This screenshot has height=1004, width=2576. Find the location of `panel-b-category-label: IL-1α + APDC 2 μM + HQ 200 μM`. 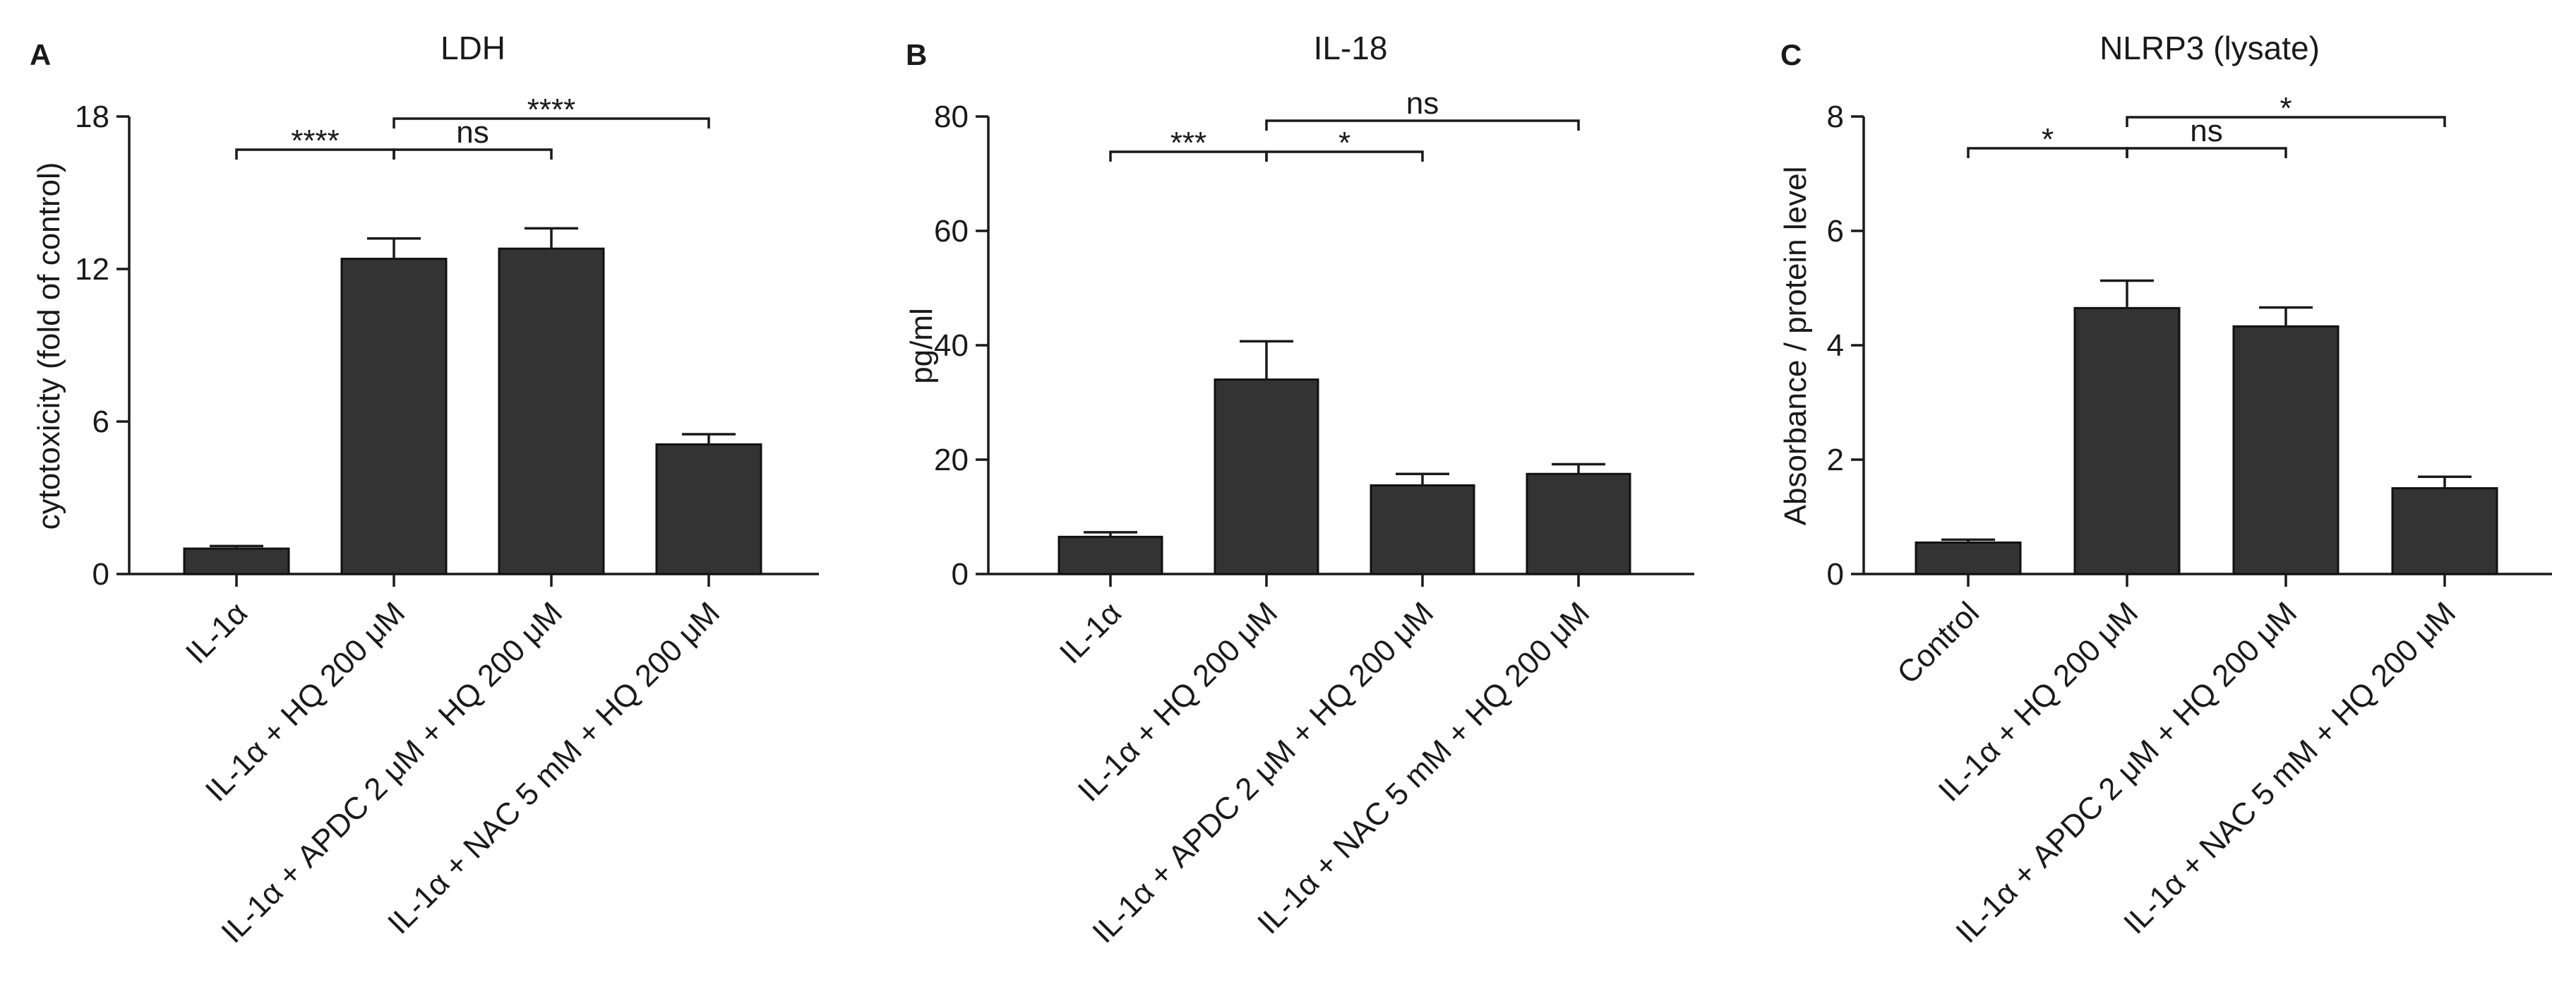

panel-b-category-label: IL-1α + APDC 2 μM + HQ 200 μM is located at coordinates (1263, 773).